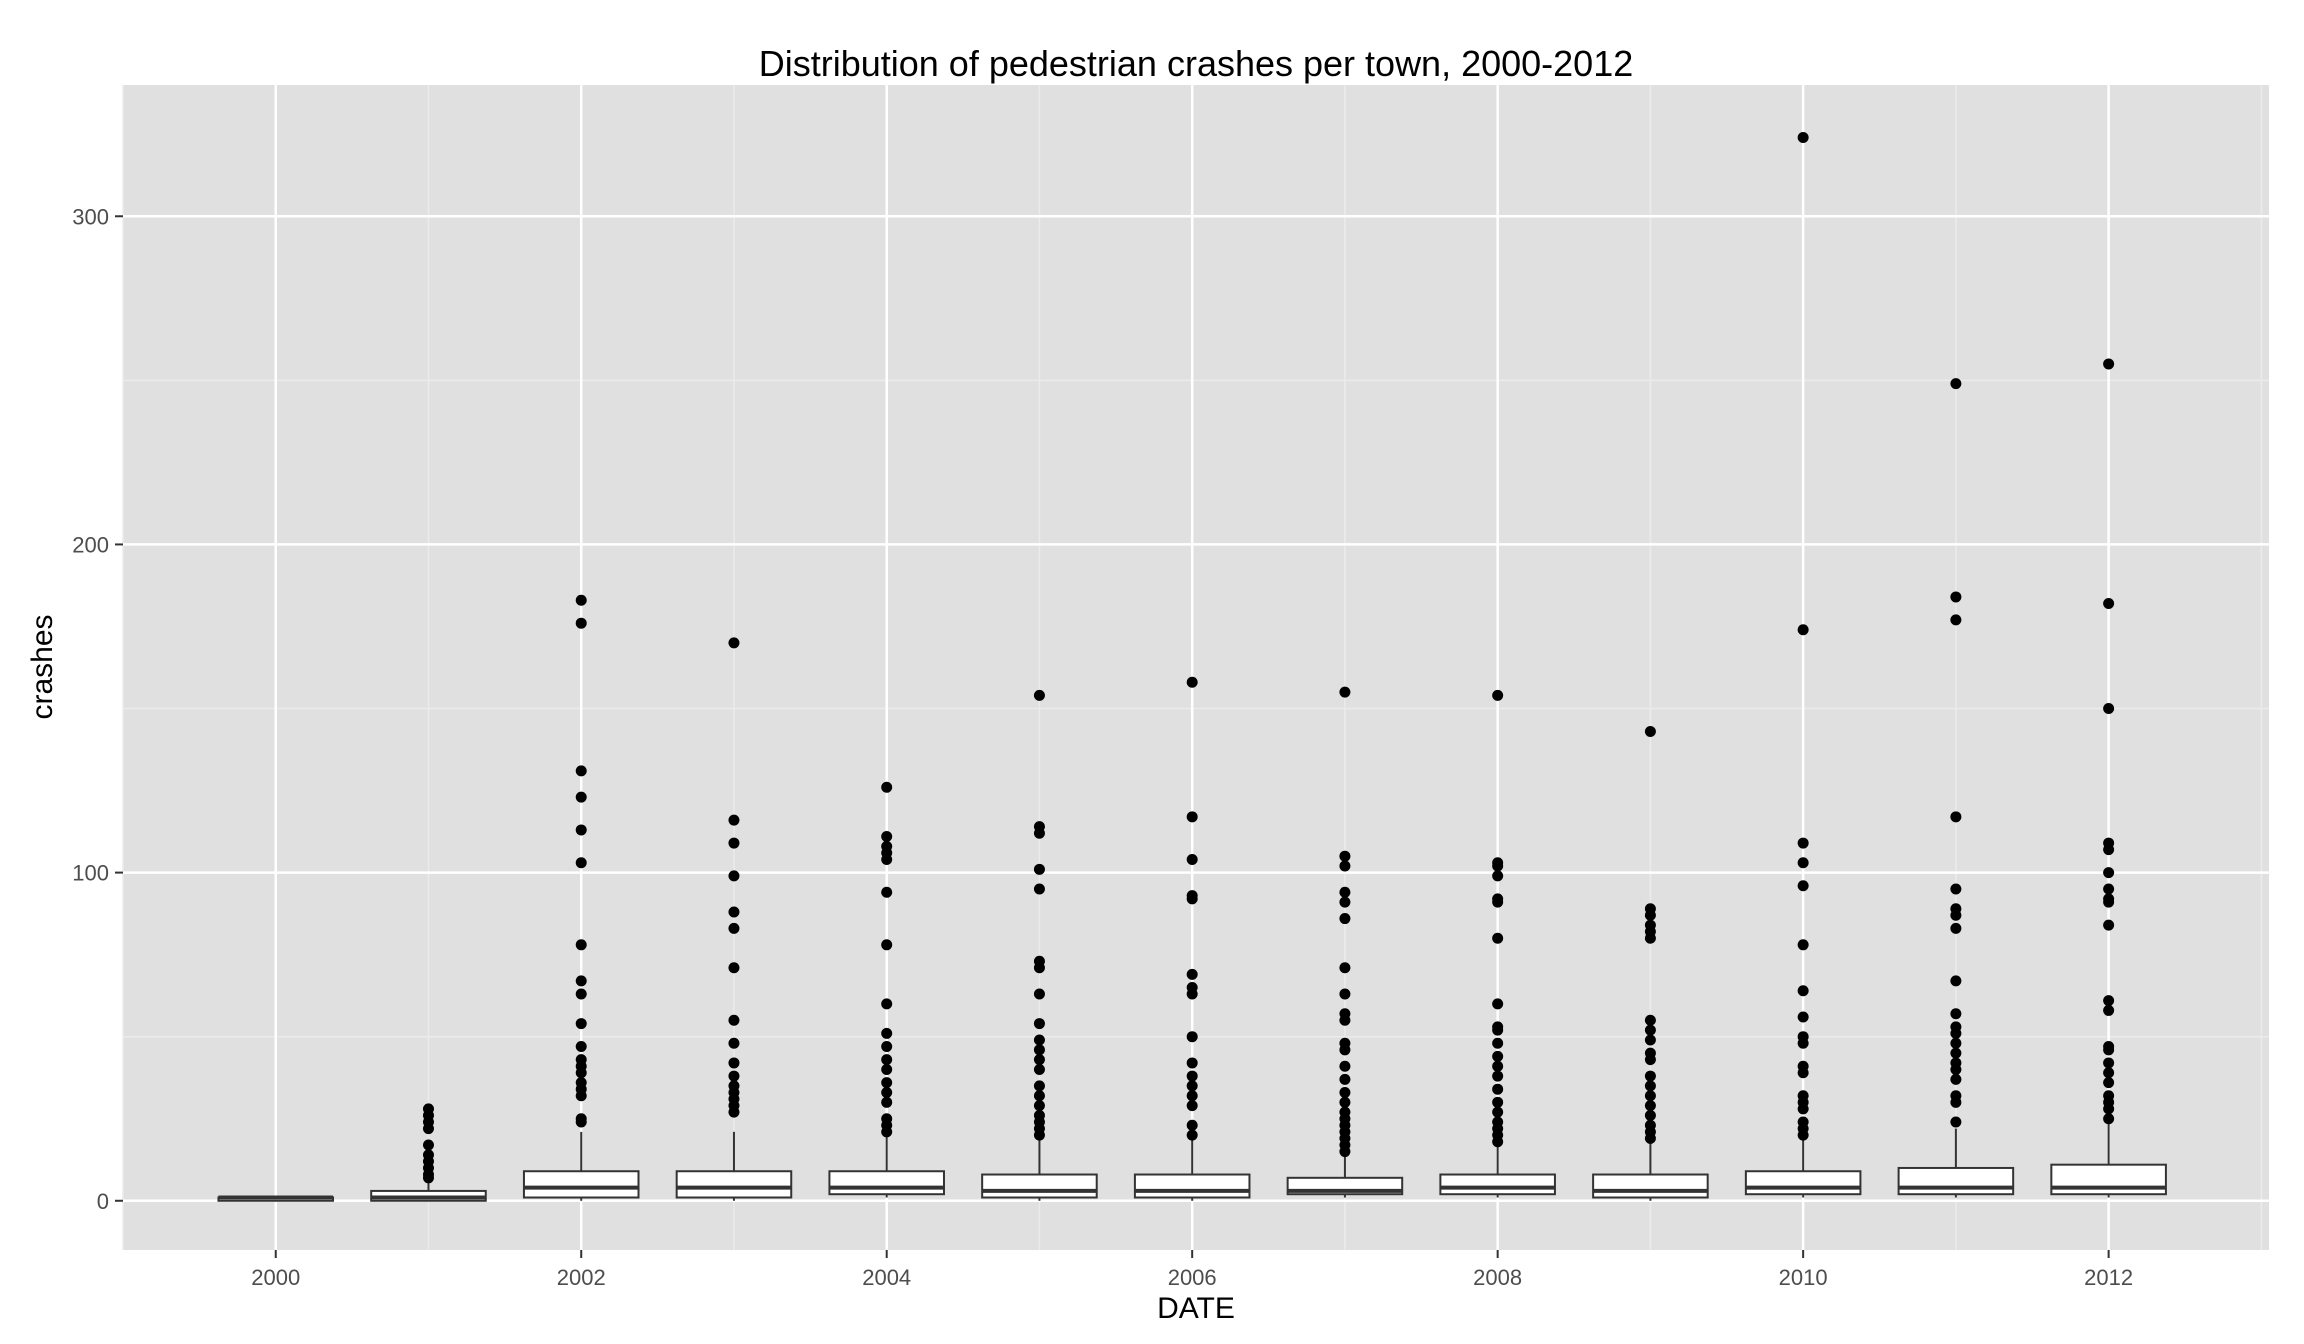 The width and height of the screenshot is (2304, 1344). Describe the element at coordinates (1803, 665) in the screenshot. I see `box-2010` at that location.